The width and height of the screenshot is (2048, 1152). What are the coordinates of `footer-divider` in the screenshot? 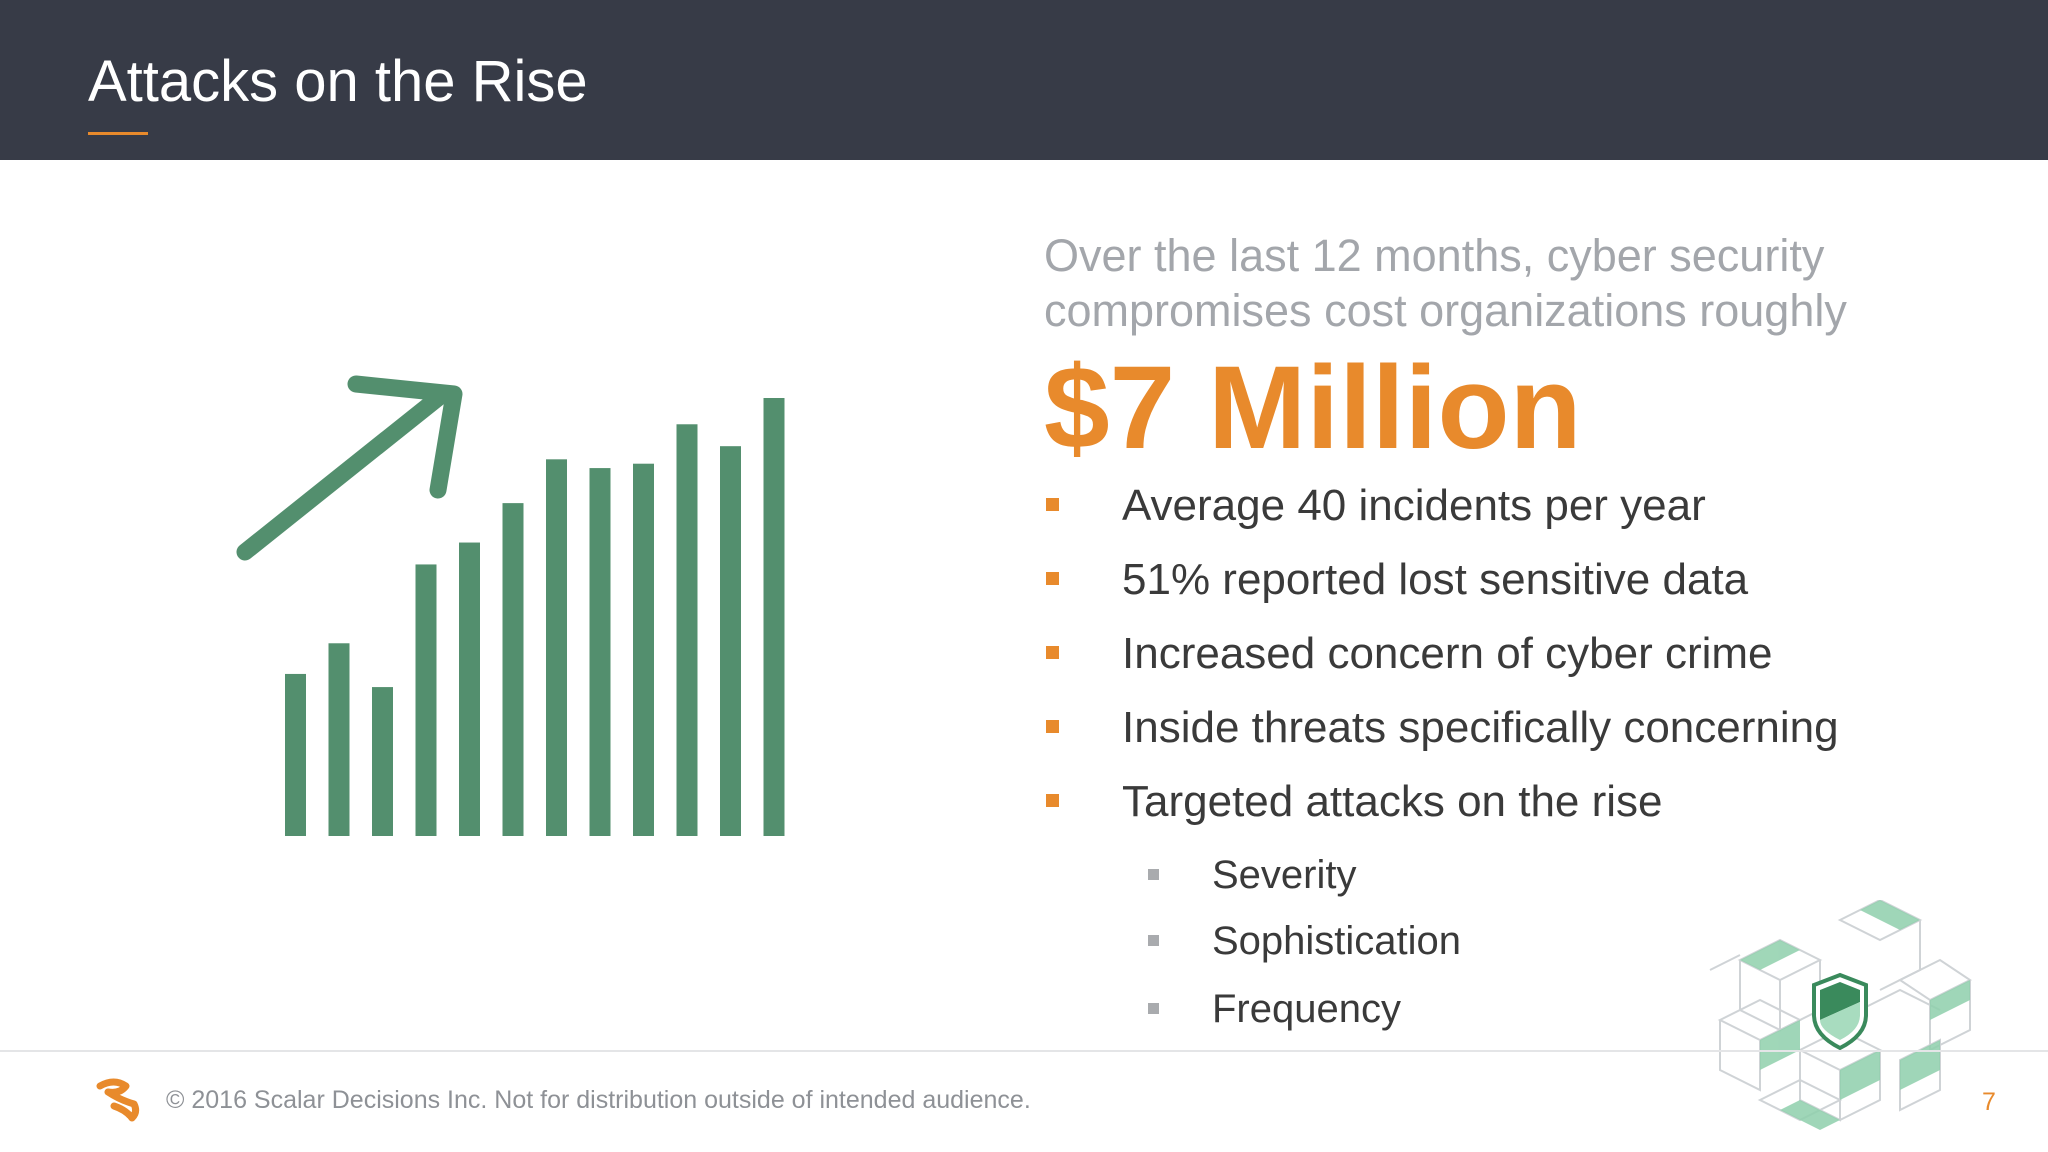 It's located at (1024, 1051).